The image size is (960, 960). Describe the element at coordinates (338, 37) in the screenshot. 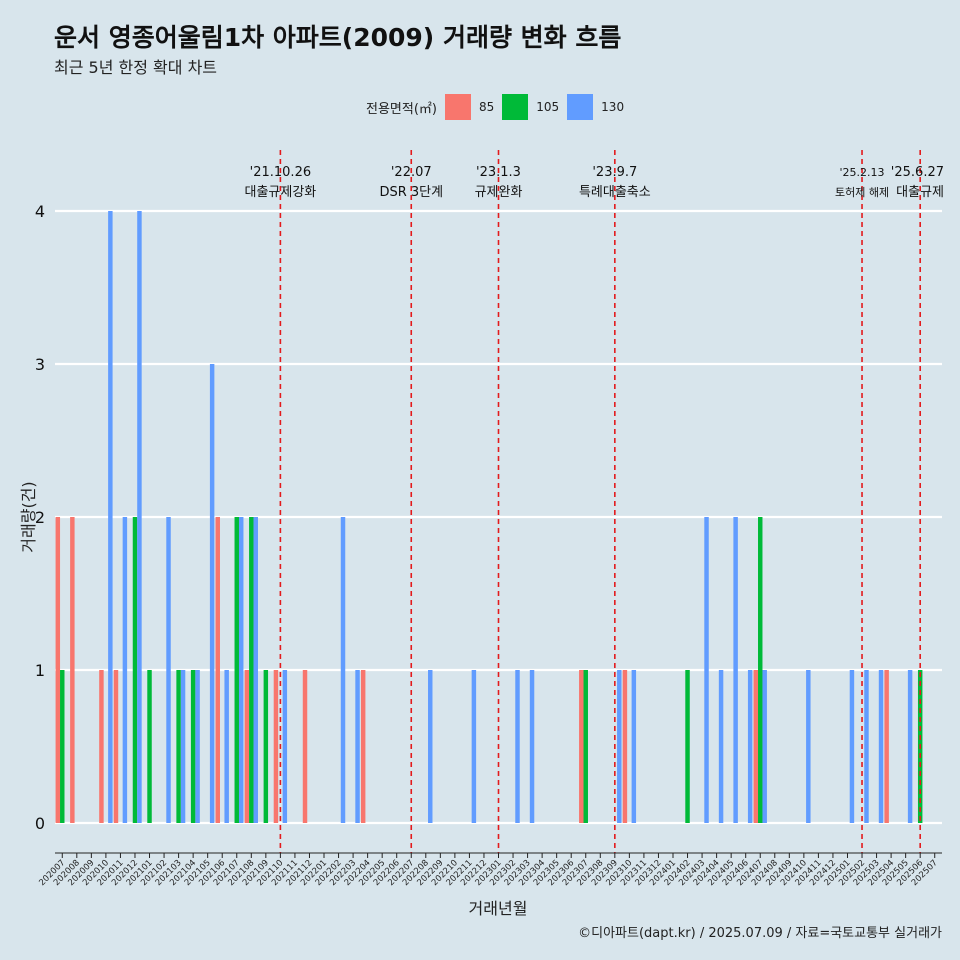

I see `chart-title: 운서 영종어울림1차 아파트(2009) 거래량 변화 흐름` at that location.